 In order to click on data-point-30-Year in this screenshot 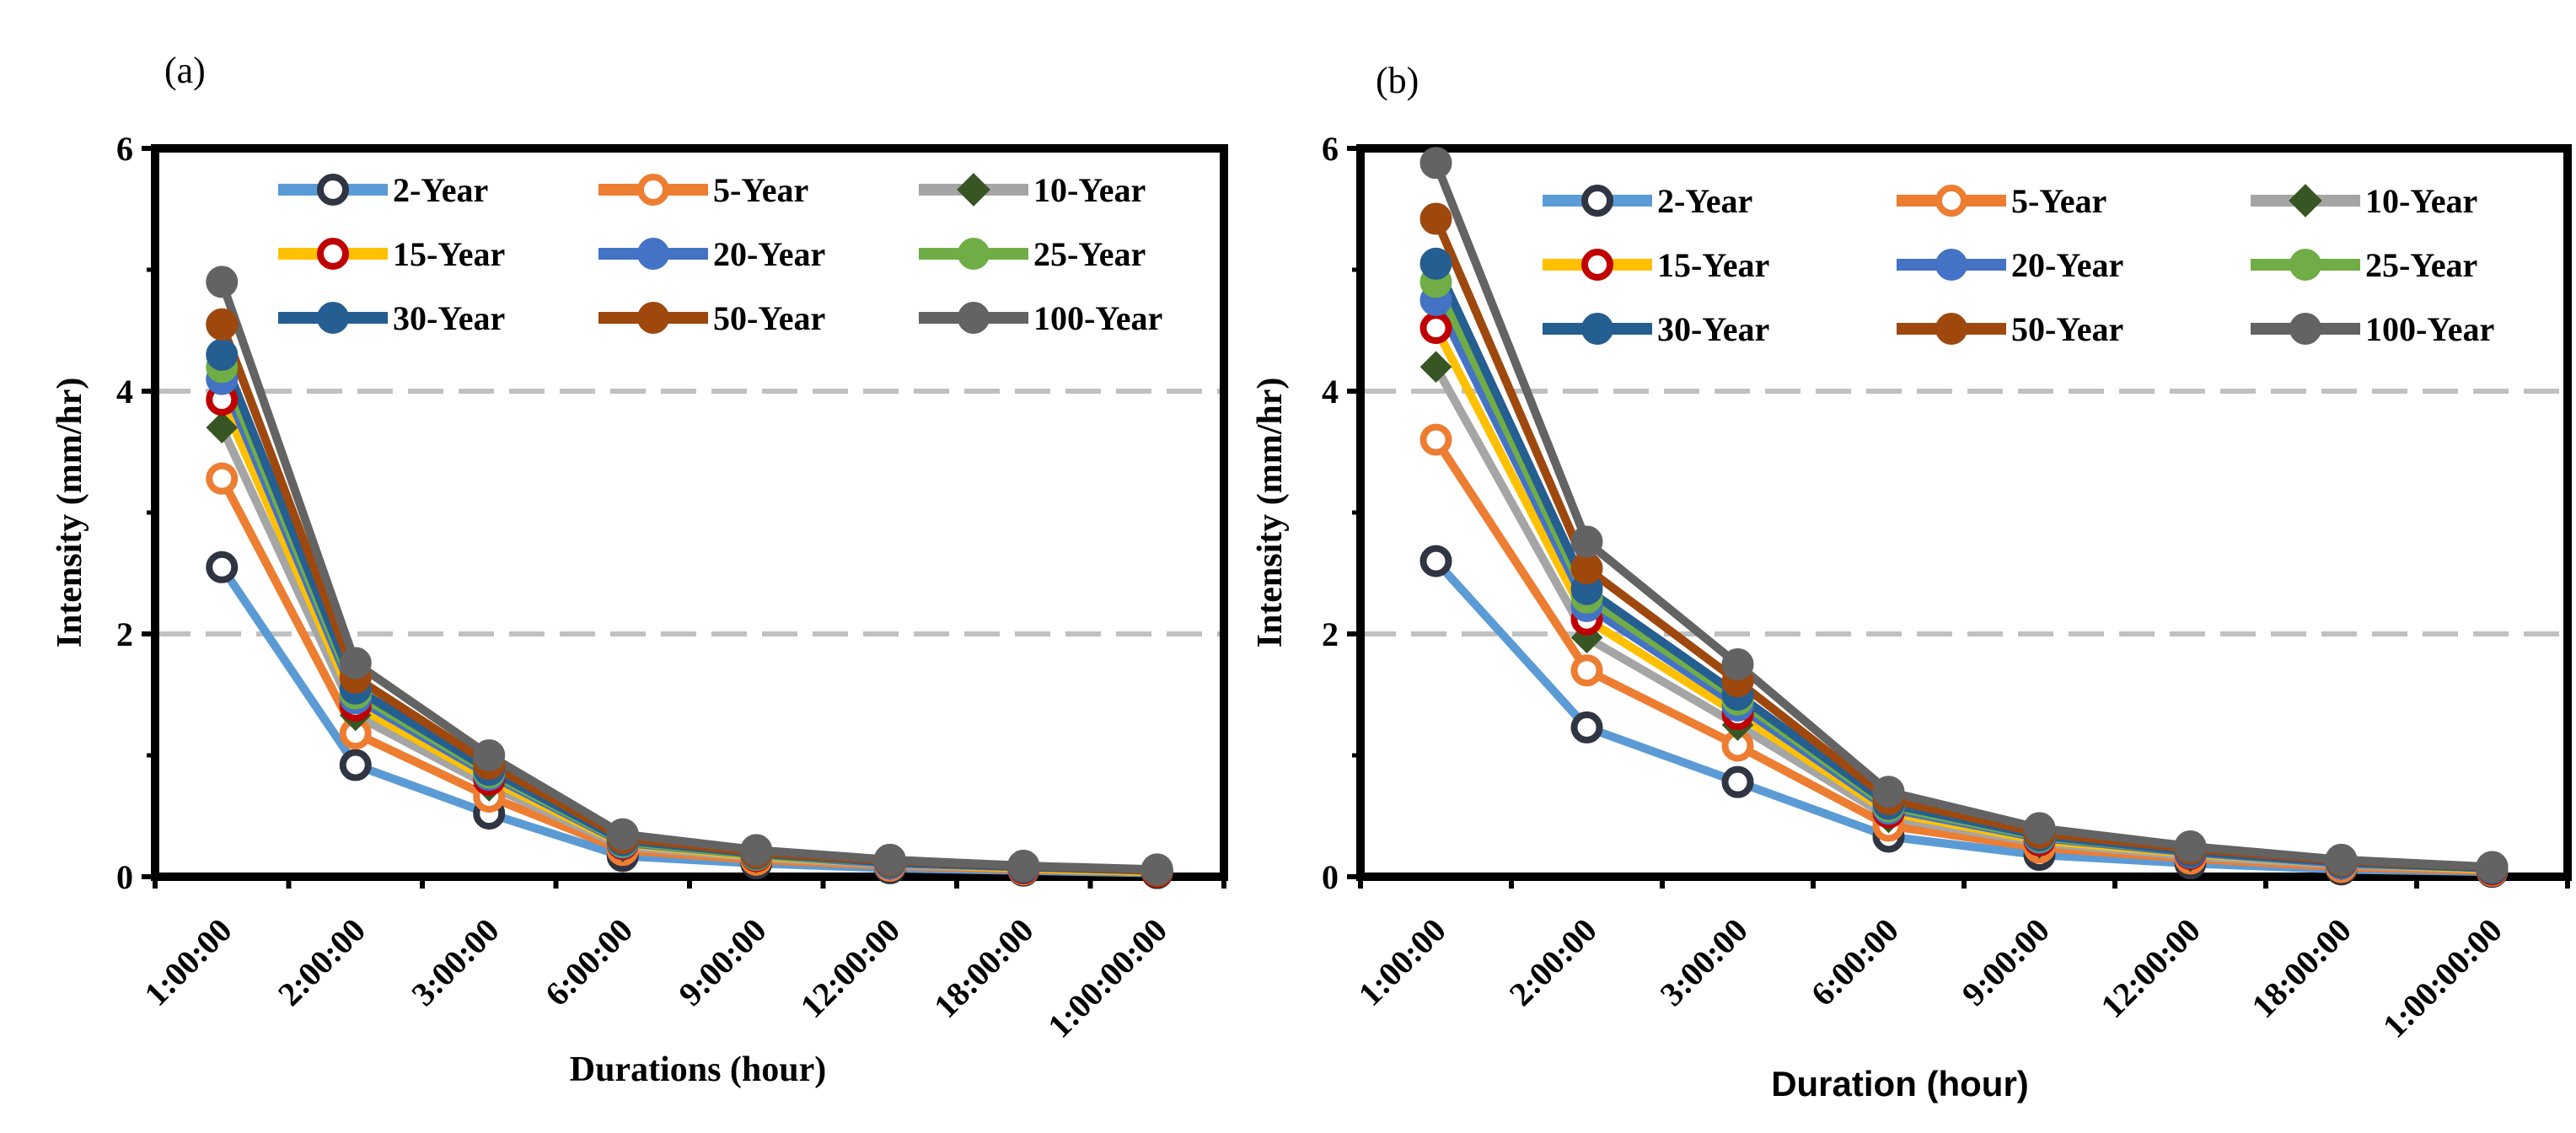, I will do `click(222, 354)`.